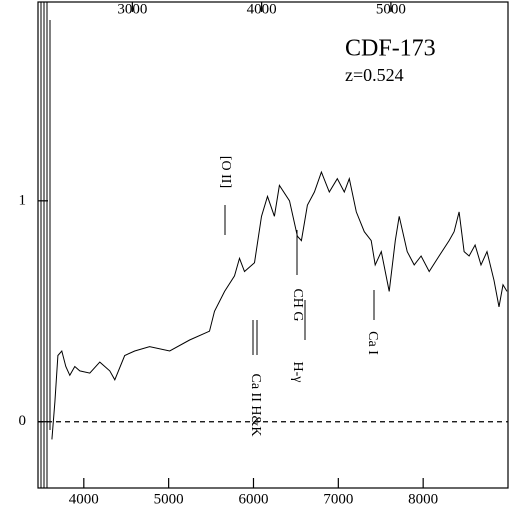 The height and width of the screenshot is (512, 512). I want to click on x-tick-label: 4000, so click(84, 499).